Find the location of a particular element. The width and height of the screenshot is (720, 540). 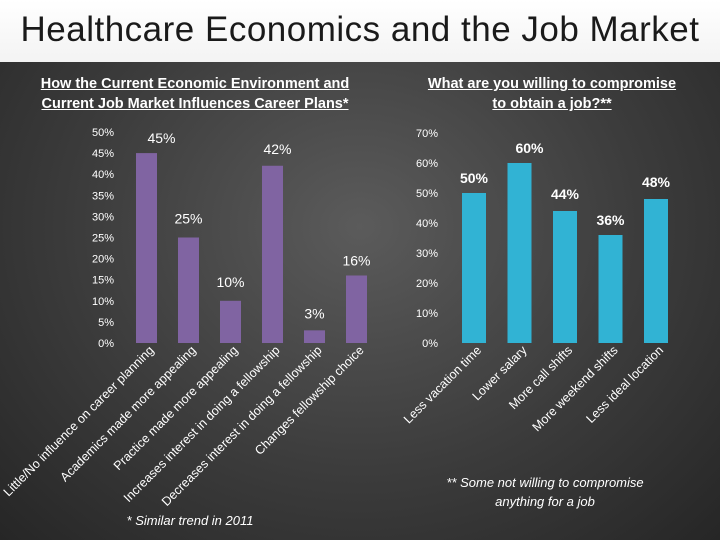

left-category-label: Increases interest in doing a fellowship is located at coordinates (202, 424).